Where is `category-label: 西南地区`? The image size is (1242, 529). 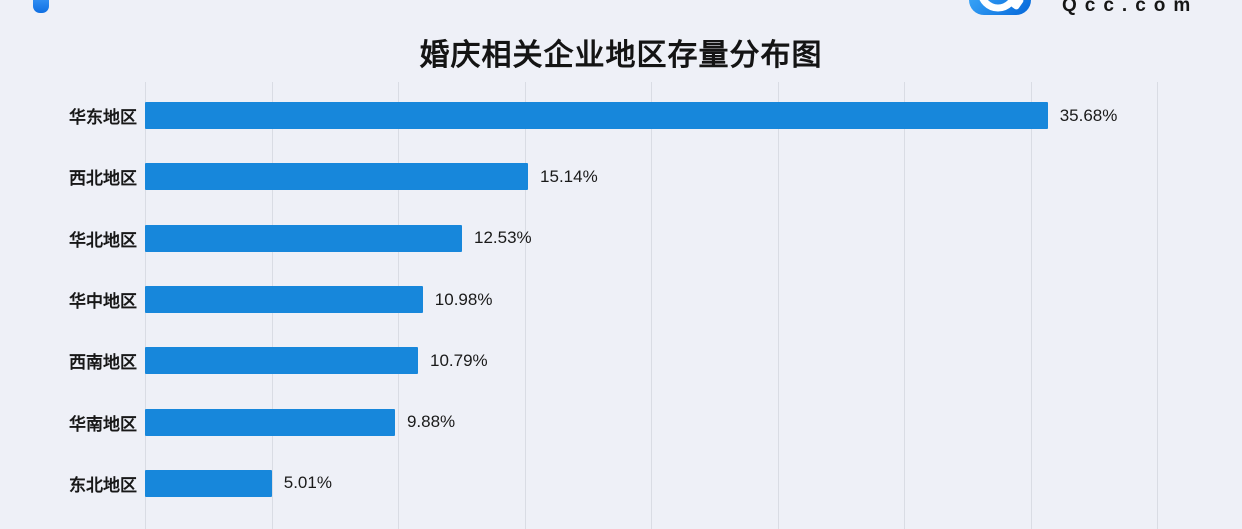 category-label: 西南地区 is located at coordinates (103, 363).